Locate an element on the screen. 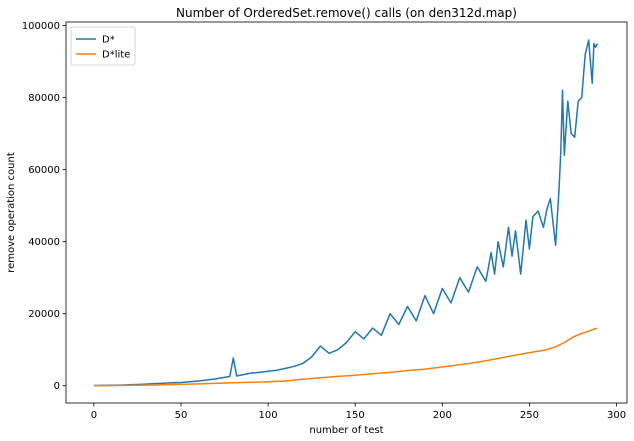 The height and width of the screenshot is (441, 634). x-tick-label: 50 is located at coordinates (181, 415).